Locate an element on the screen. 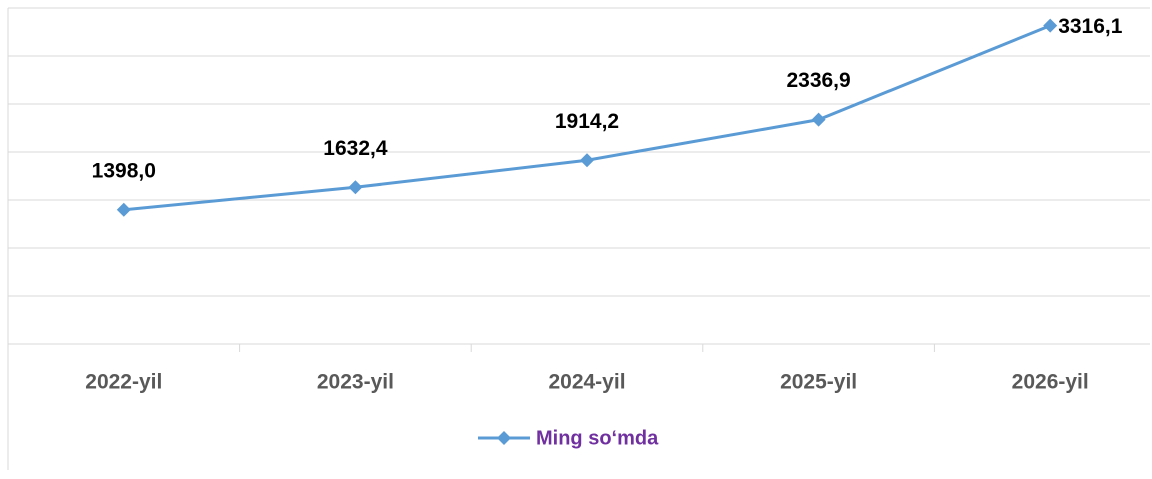  data-label: 2336,9 is located at coordinates (818, 80).